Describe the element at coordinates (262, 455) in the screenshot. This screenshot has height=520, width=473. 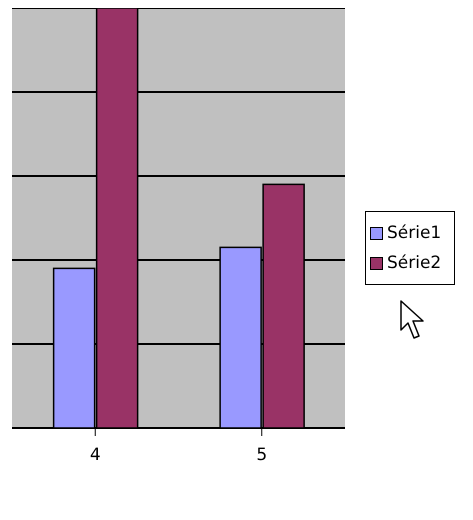
I see `x-tick-label: 5` at that location.